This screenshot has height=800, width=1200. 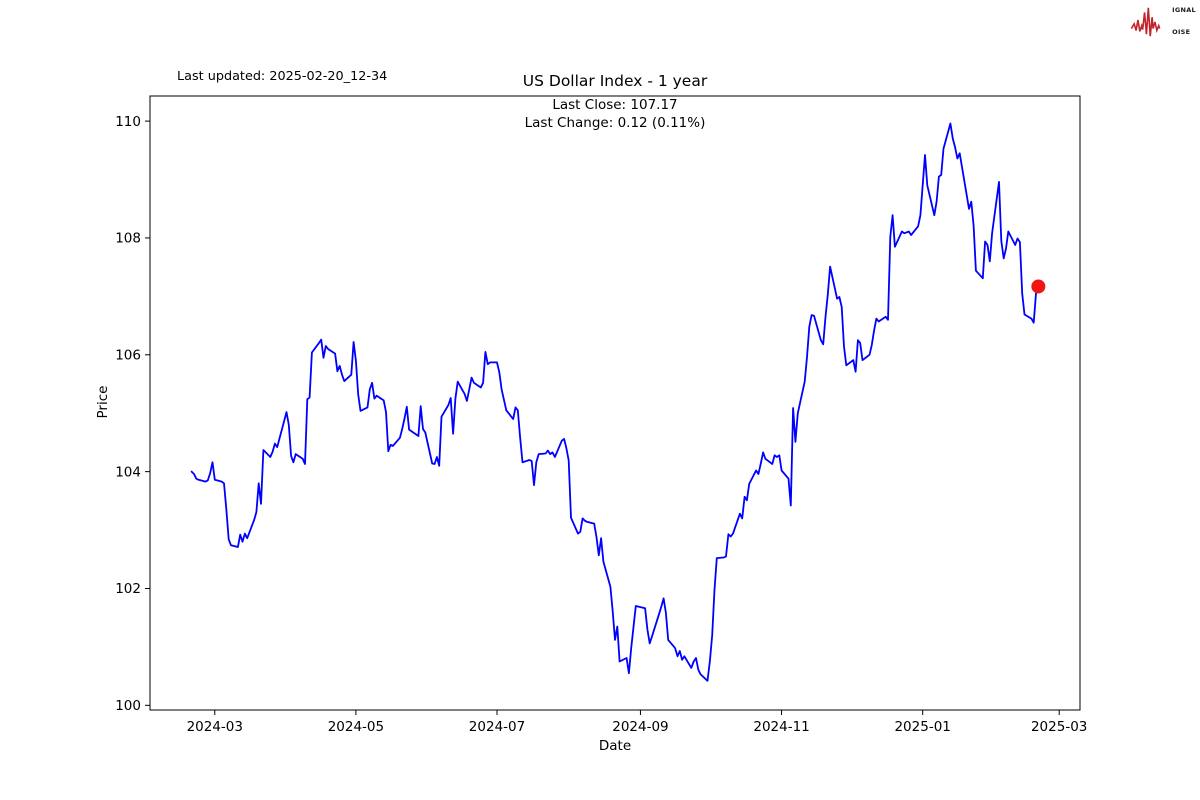 What do you see at coordinates (1167, 10) in the screenshot?
I see `logo-letter-box-s: S` at bounding box center [1167, 10].